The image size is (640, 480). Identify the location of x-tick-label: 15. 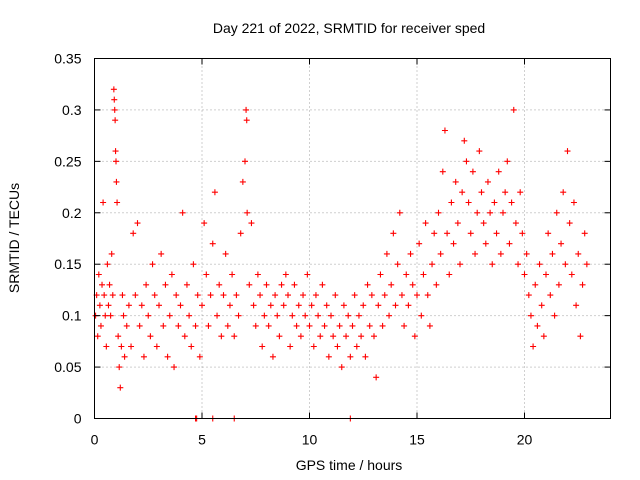
(417, 440).